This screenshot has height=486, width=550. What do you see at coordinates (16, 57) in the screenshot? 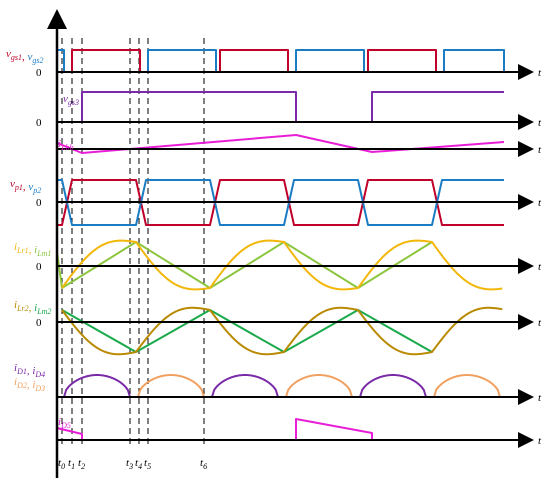
I see `row-label-vgs-sub-0: gs1` at bounding box center [16, 57].